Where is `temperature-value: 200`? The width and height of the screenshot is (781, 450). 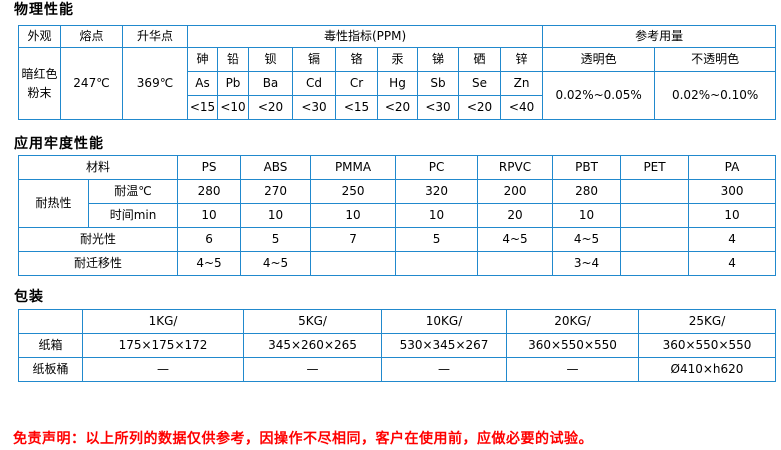
temperature-value: 200 is located at coordinates (515, 191).